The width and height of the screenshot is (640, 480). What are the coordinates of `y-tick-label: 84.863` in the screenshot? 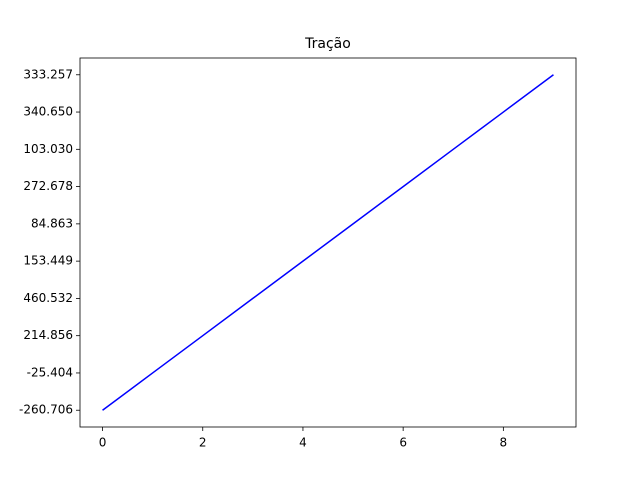 It's located at (52, 223).